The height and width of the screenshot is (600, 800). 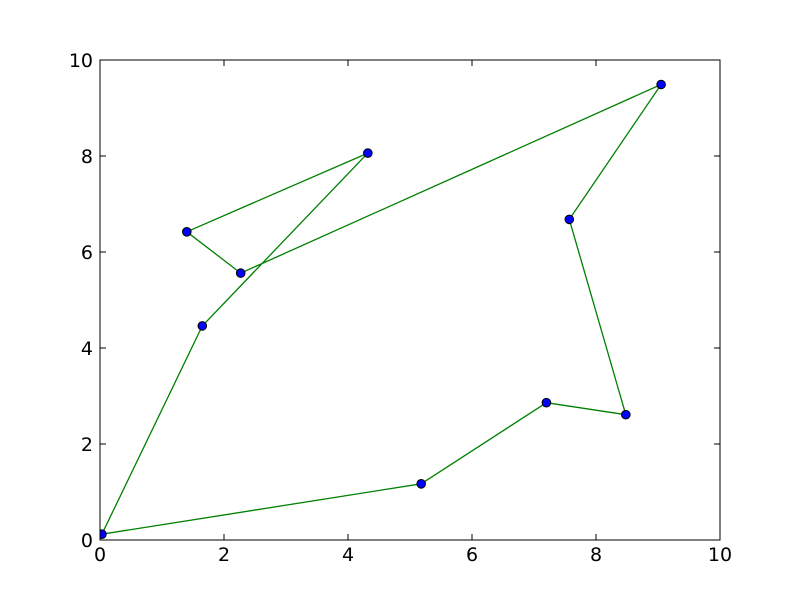 What do you see at coordinates (348, 555) in the screenshot?
I see `x-tick-label: 4` at bounding box center [348, 555].